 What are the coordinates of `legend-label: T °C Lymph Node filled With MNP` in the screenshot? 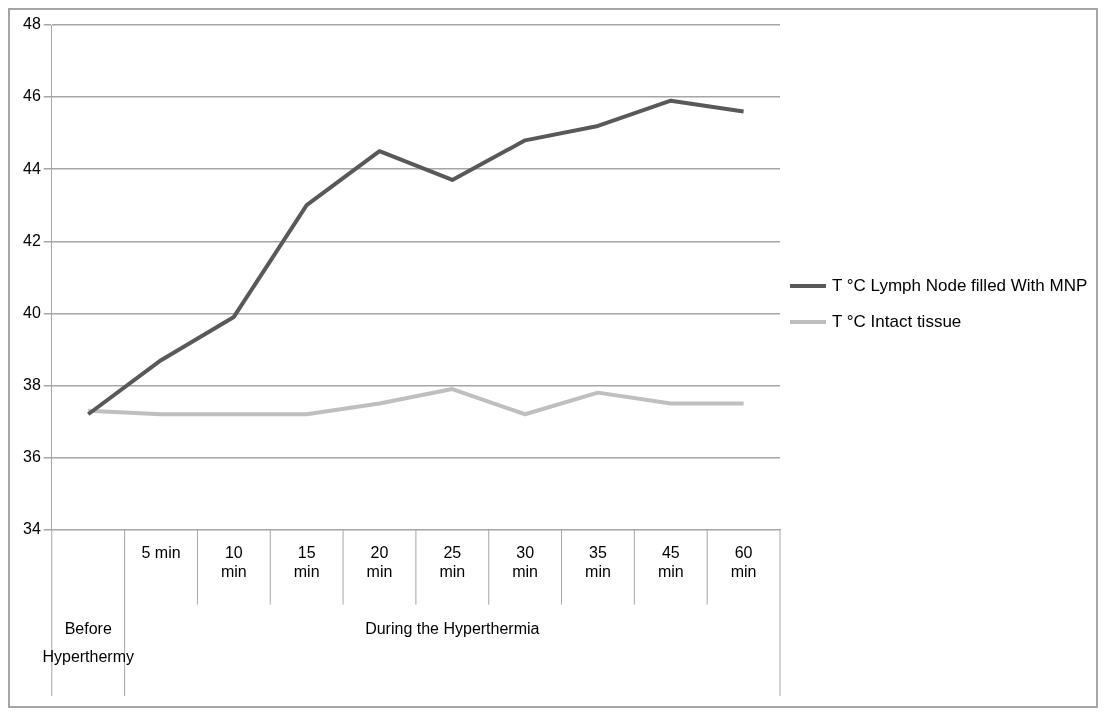 It's located at (960, 286).